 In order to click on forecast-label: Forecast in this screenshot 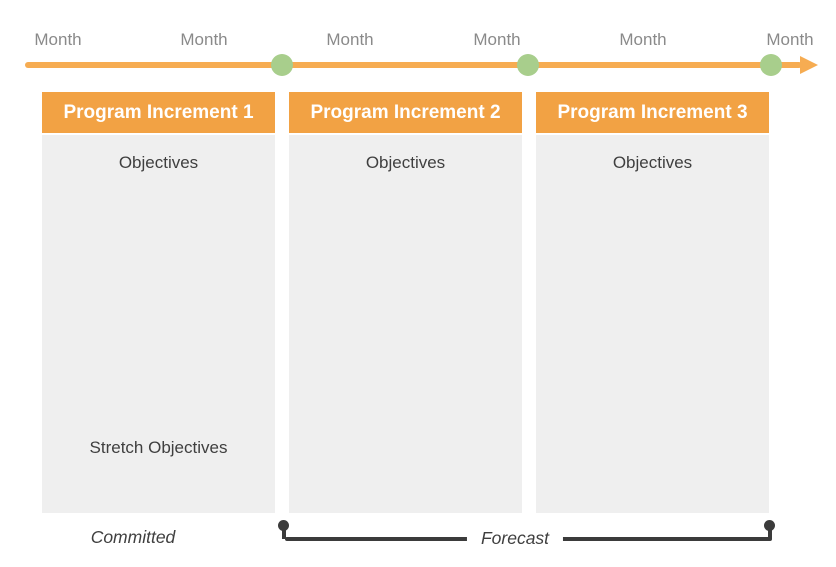, I will do `click(515, 538)`.